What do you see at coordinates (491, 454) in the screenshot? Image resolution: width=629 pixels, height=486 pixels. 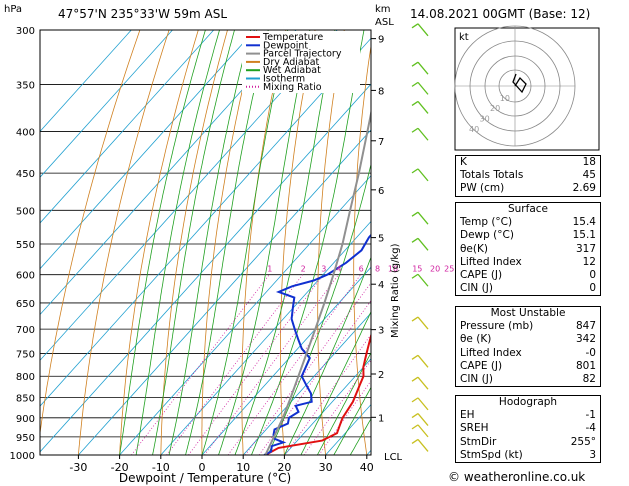 I see `hodo-label: StmSpd (kt)` at bounding box center [491, 454].